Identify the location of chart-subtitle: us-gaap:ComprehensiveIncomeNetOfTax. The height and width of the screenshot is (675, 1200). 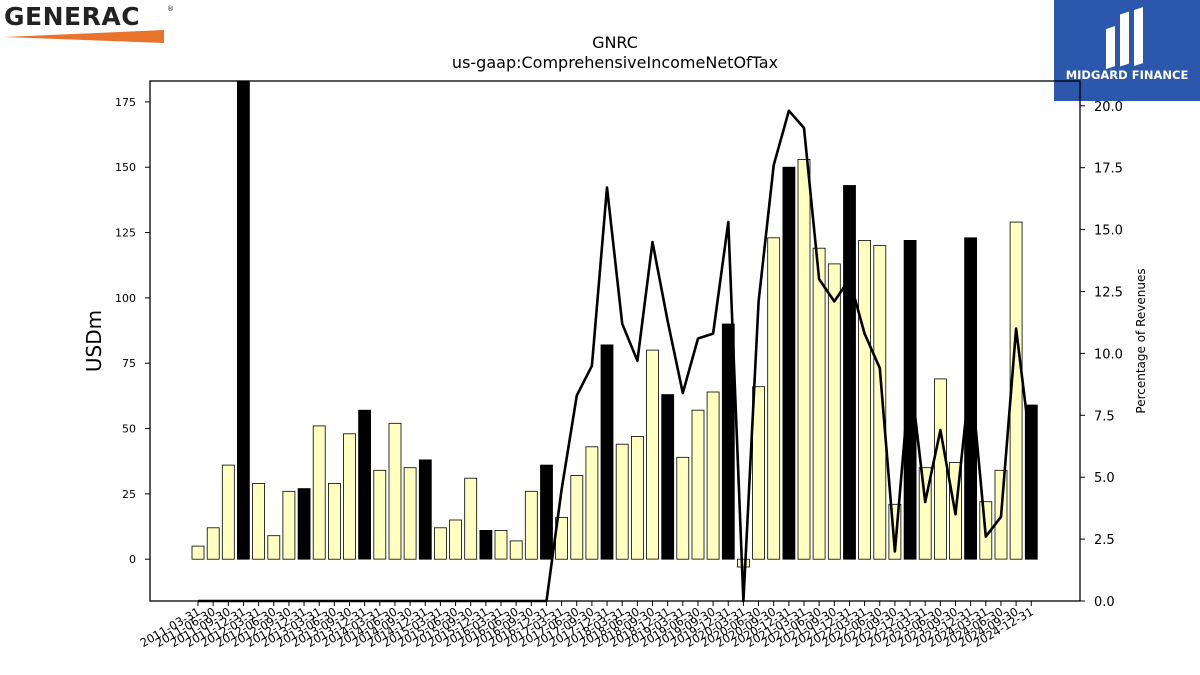
(615, 62).